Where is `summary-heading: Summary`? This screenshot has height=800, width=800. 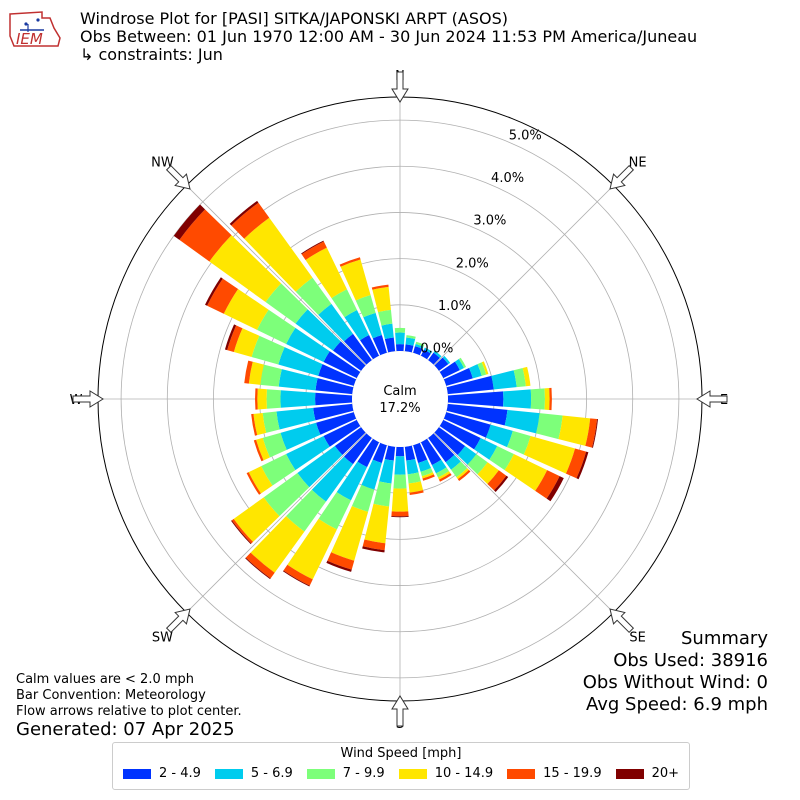 summary-heading: Summary is located at coordinates (724, 638).